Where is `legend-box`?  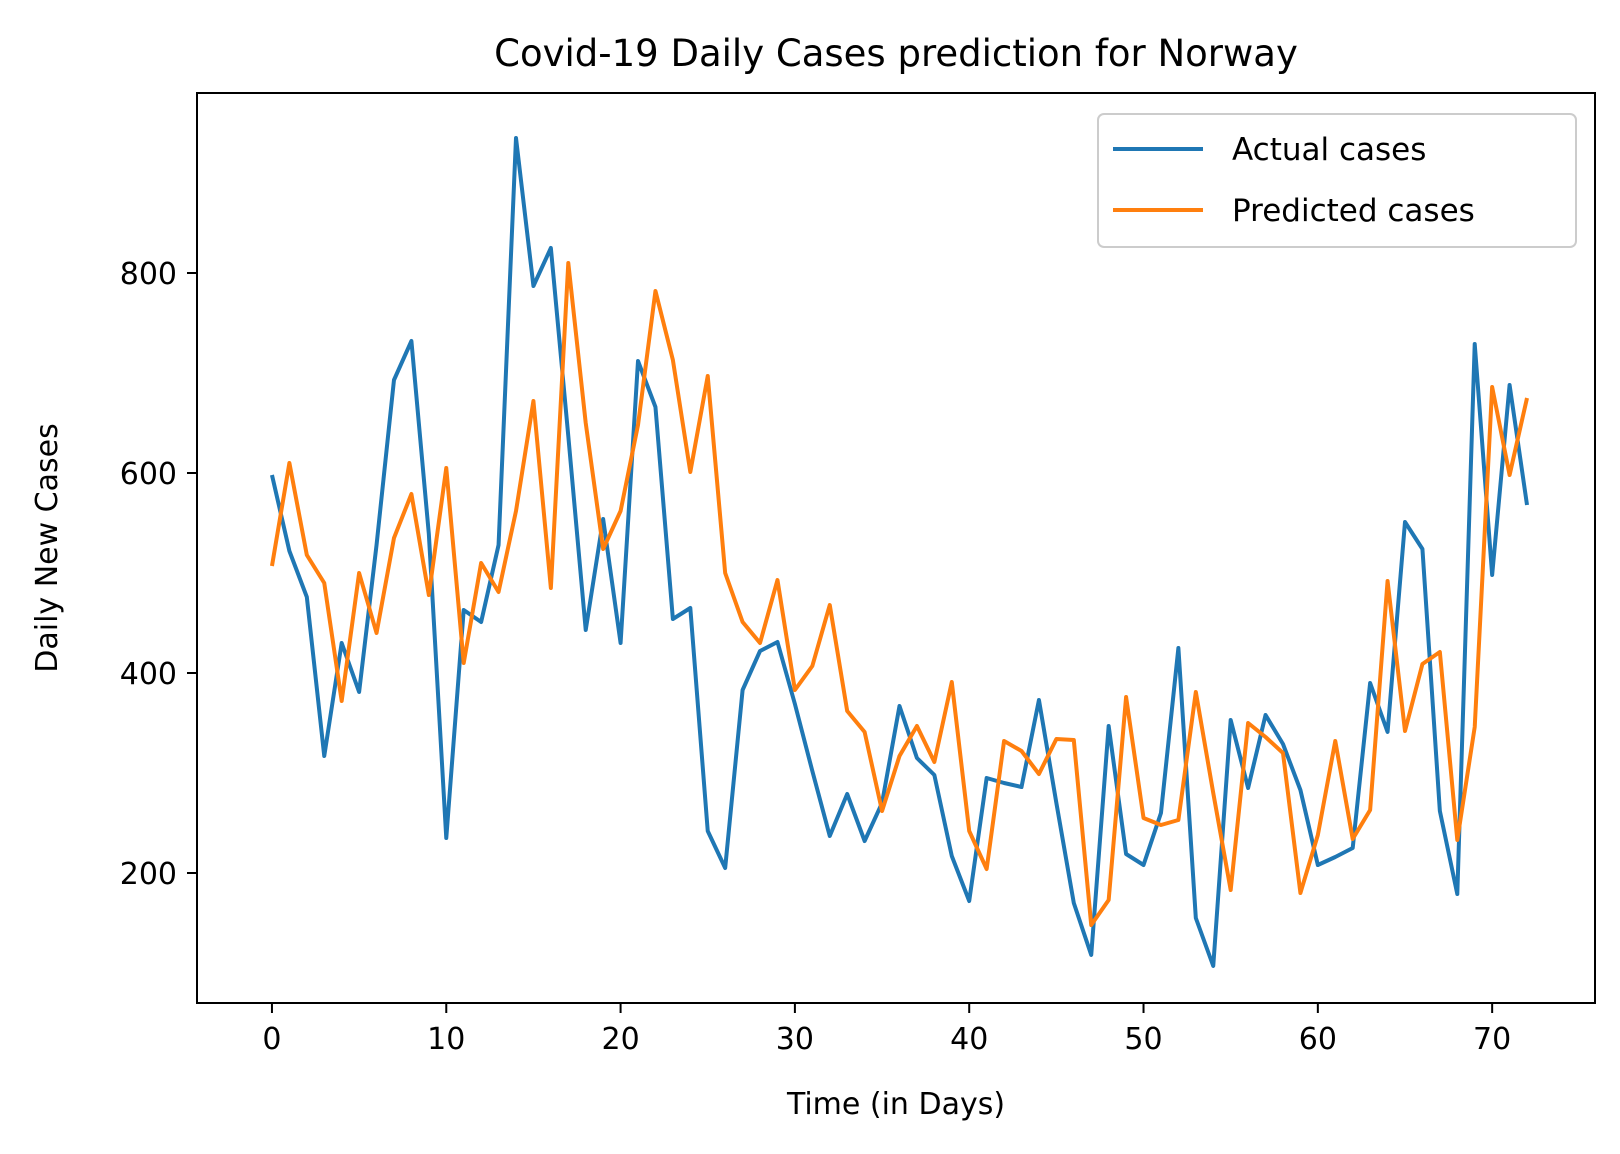
legend-box is located at coordinates (1337, 180).